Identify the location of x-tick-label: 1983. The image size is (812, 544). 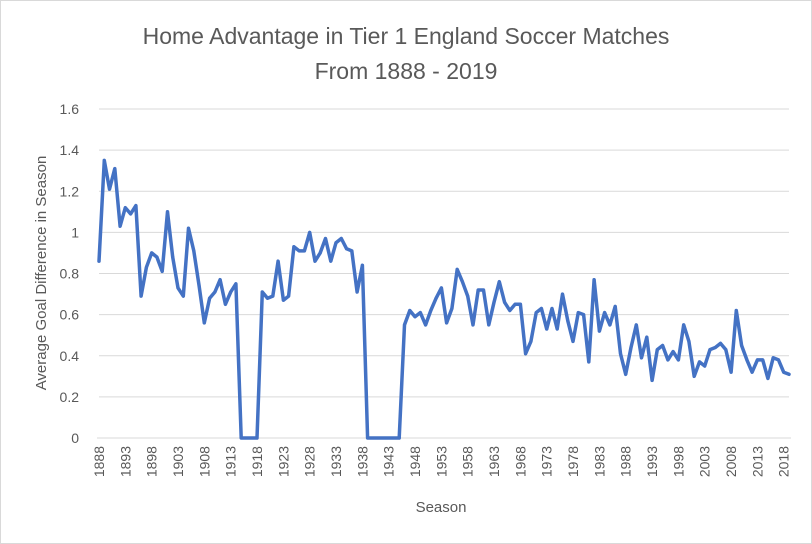
(599, 461).